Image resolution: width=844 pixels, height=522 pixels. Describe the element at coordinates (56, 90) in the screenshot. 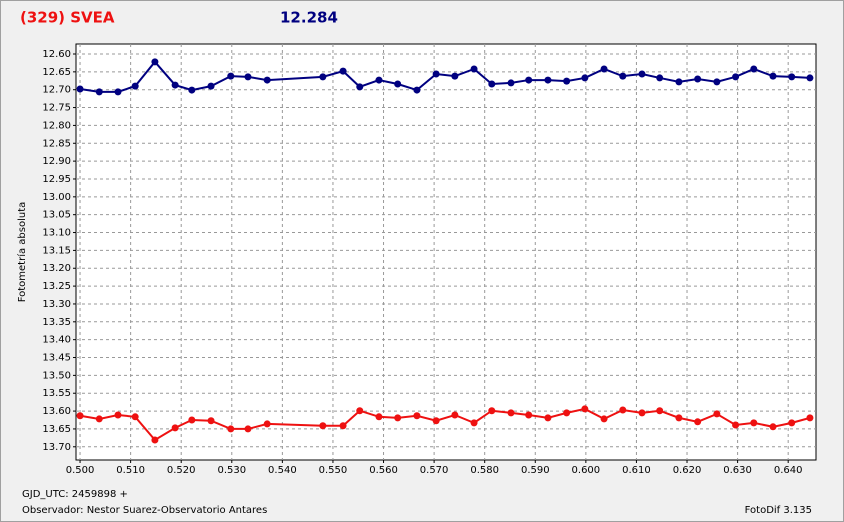

I see `y-tick-label: 12.70` at that location.